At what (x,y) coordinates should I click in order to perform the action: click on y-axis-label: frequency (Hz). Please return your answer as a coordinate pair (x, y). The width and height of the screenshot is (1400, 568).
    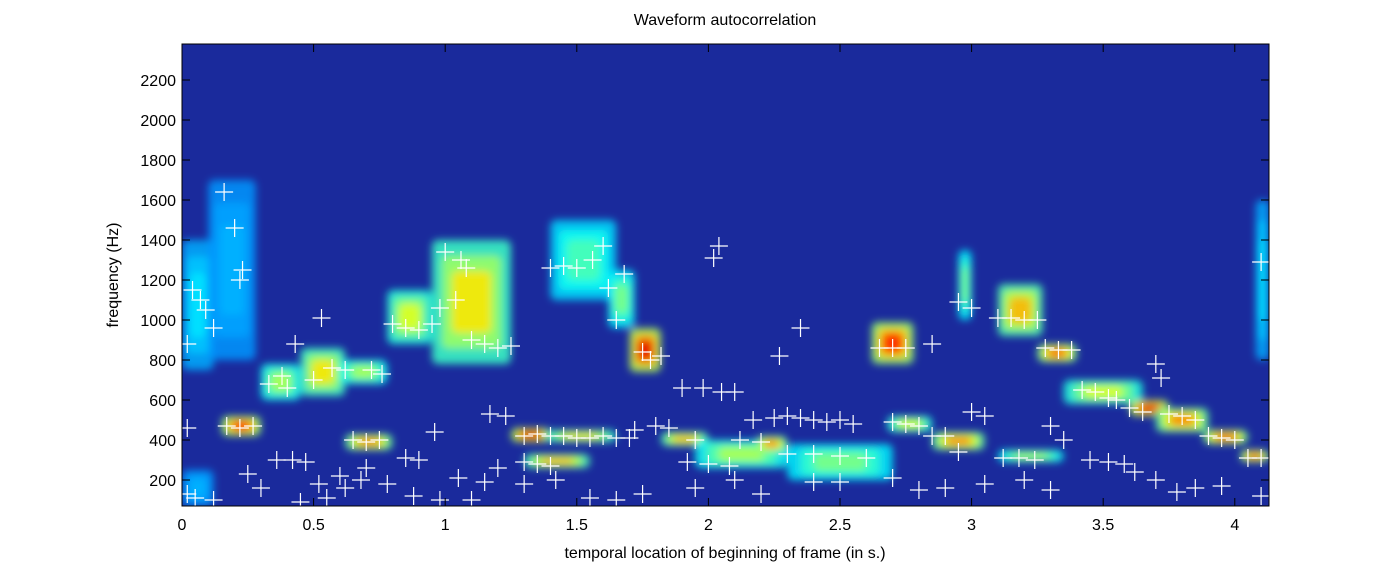
    Looking at the image, I should click on (113, 275).